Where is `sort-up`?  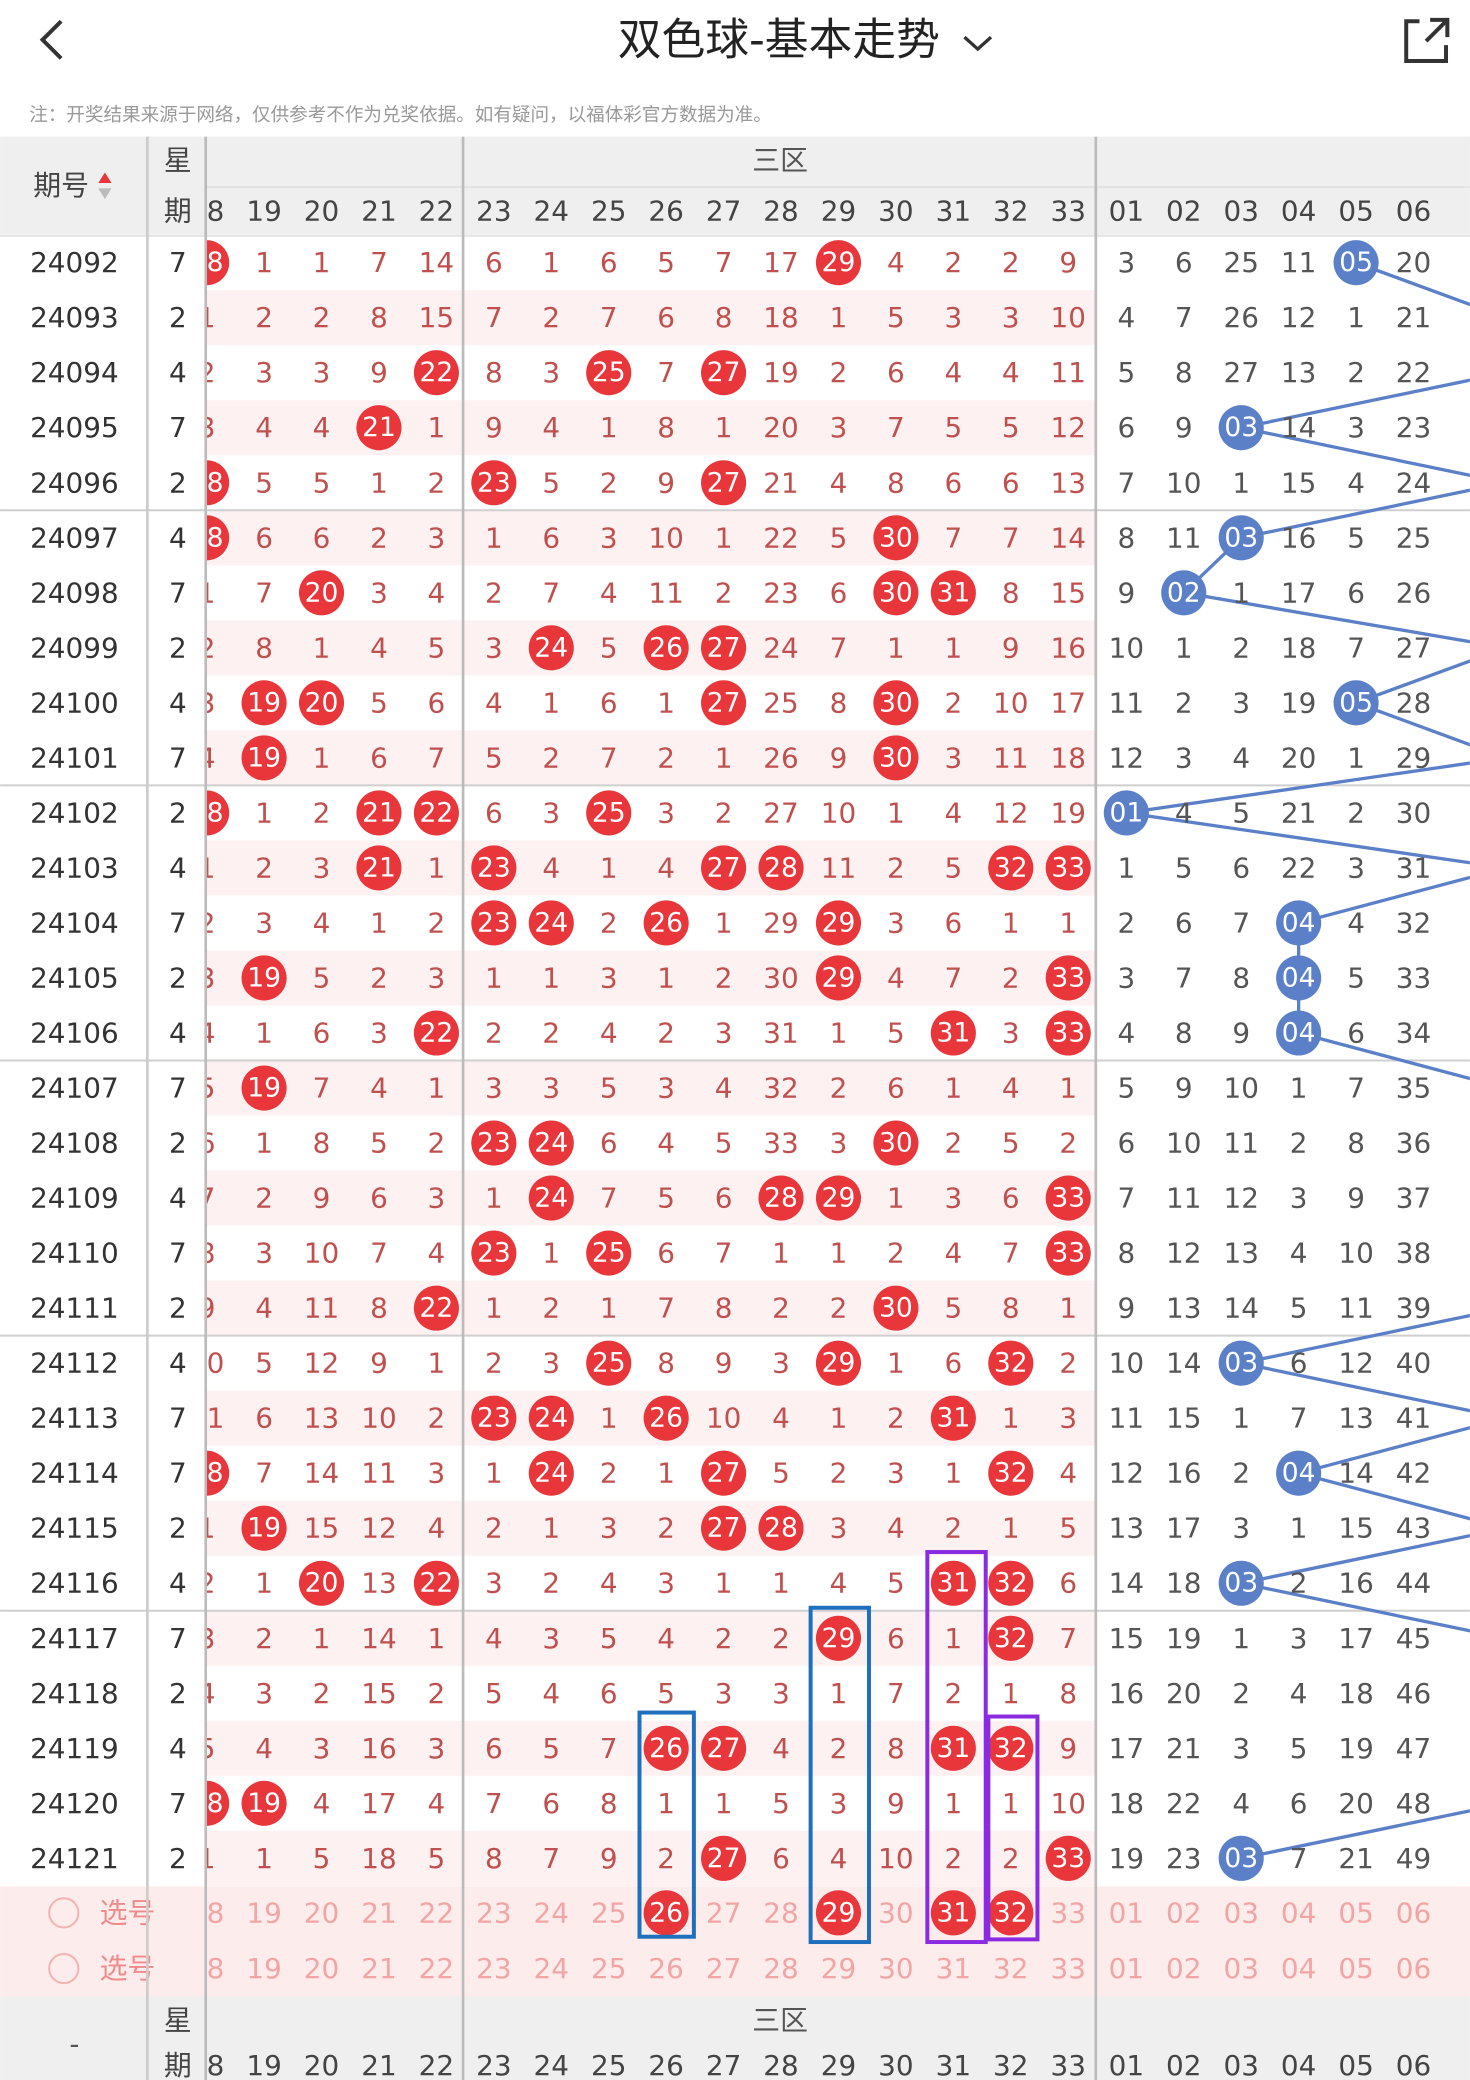
sort-up is located at coordinates (105, 178).